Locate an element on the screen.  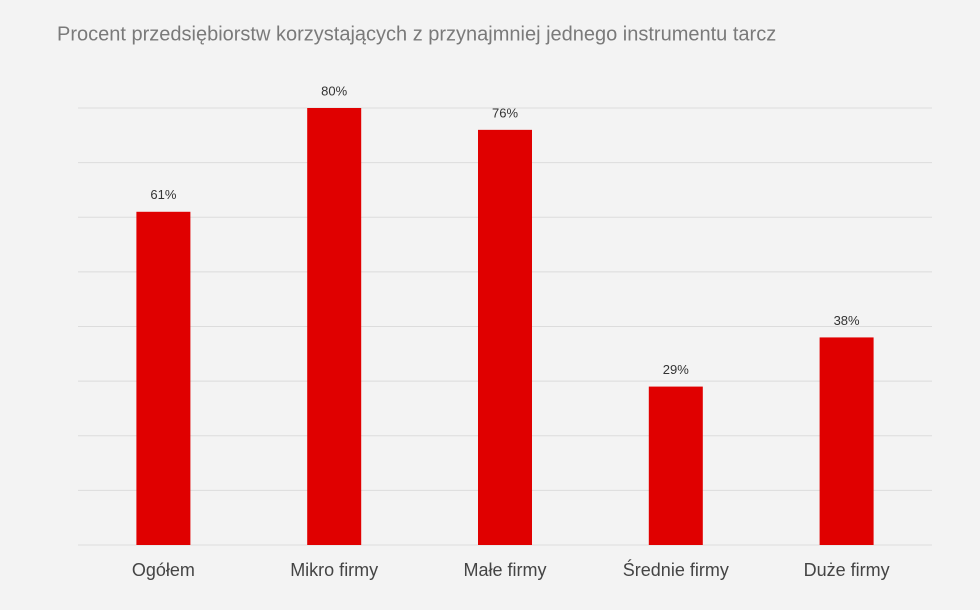
value-label: 38% is located at coordinates (847, 320).